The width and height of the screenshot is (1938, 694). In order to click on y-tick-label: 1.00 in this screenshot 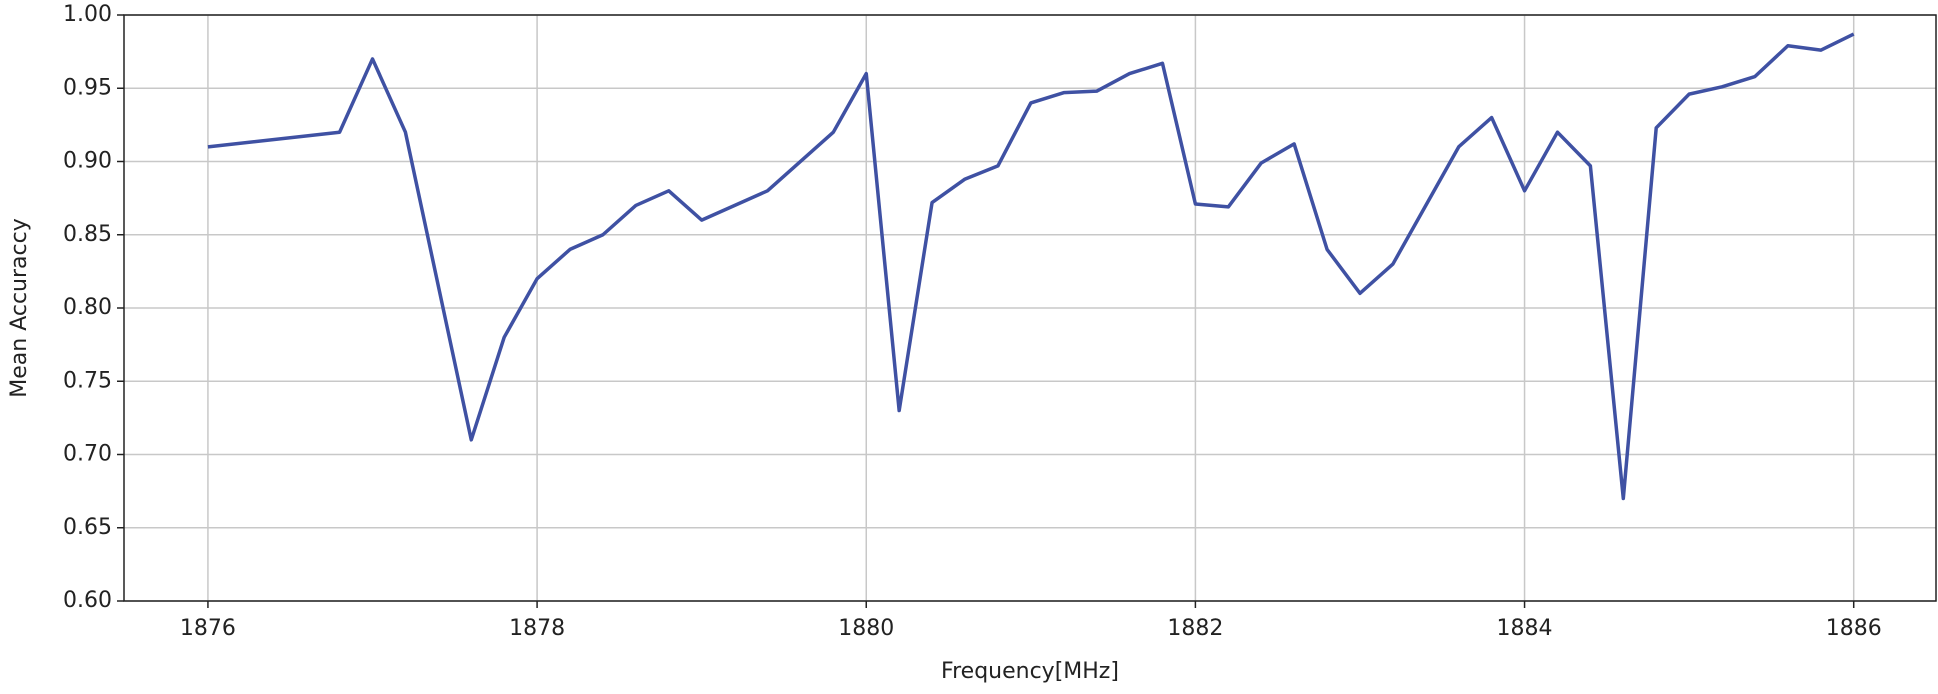, I will do `click(87, 14)`.